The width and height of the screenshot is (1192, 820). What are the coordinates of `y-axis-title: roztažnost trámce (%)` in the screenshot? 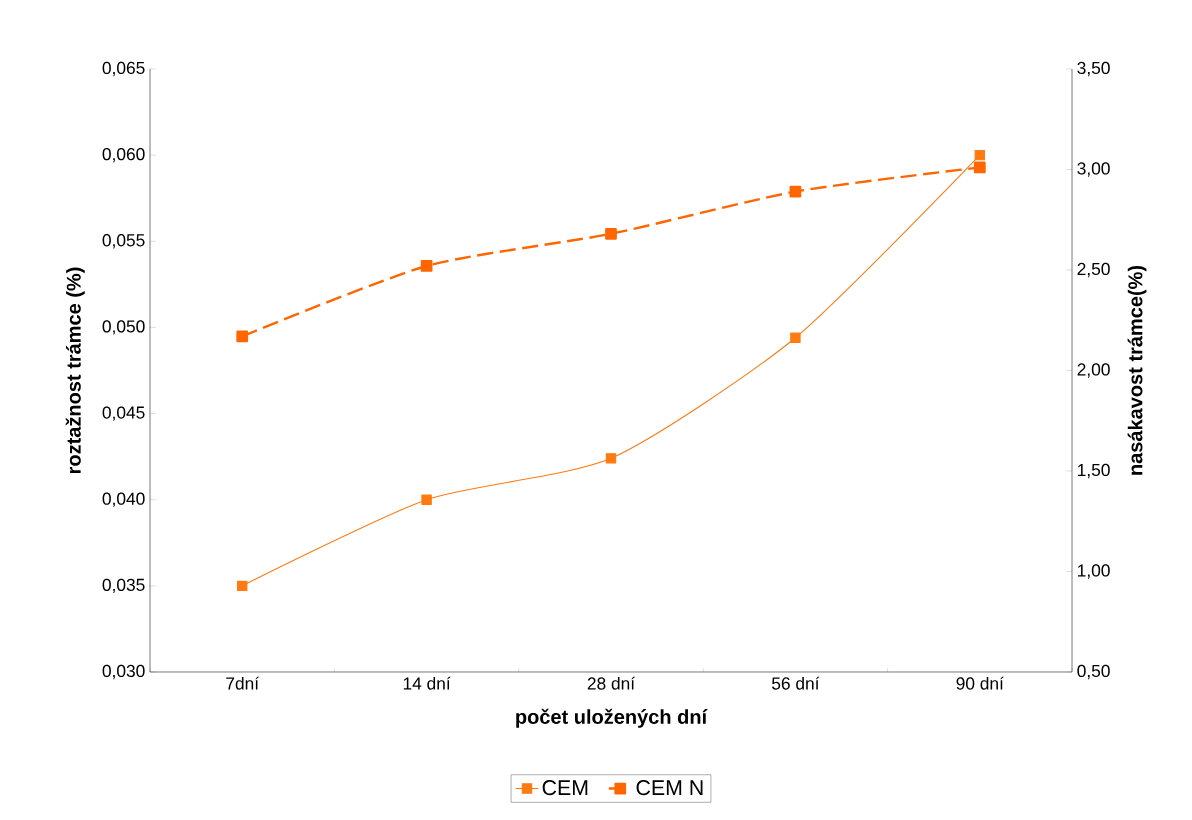 It's located at (75, 370).